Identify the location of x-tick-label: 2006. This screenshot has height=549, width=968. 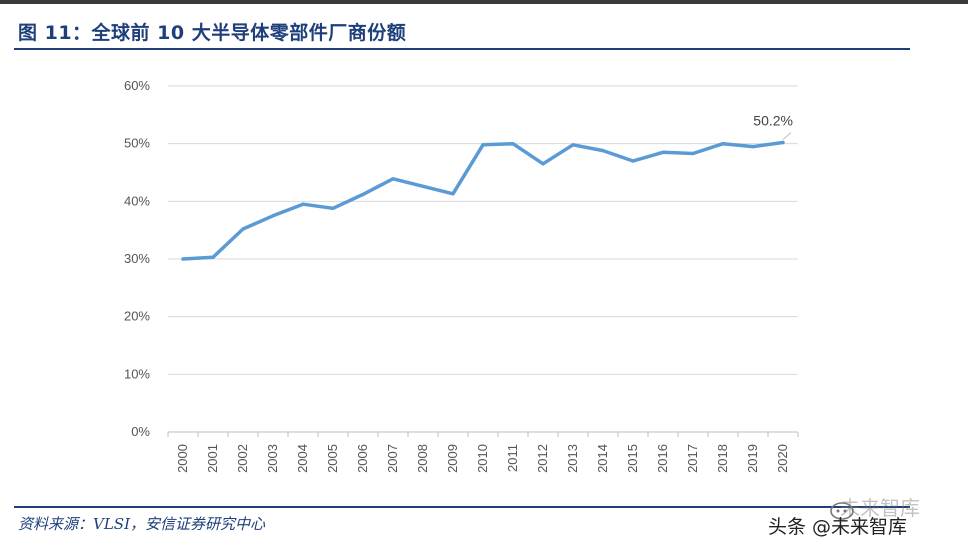
(362, 458).